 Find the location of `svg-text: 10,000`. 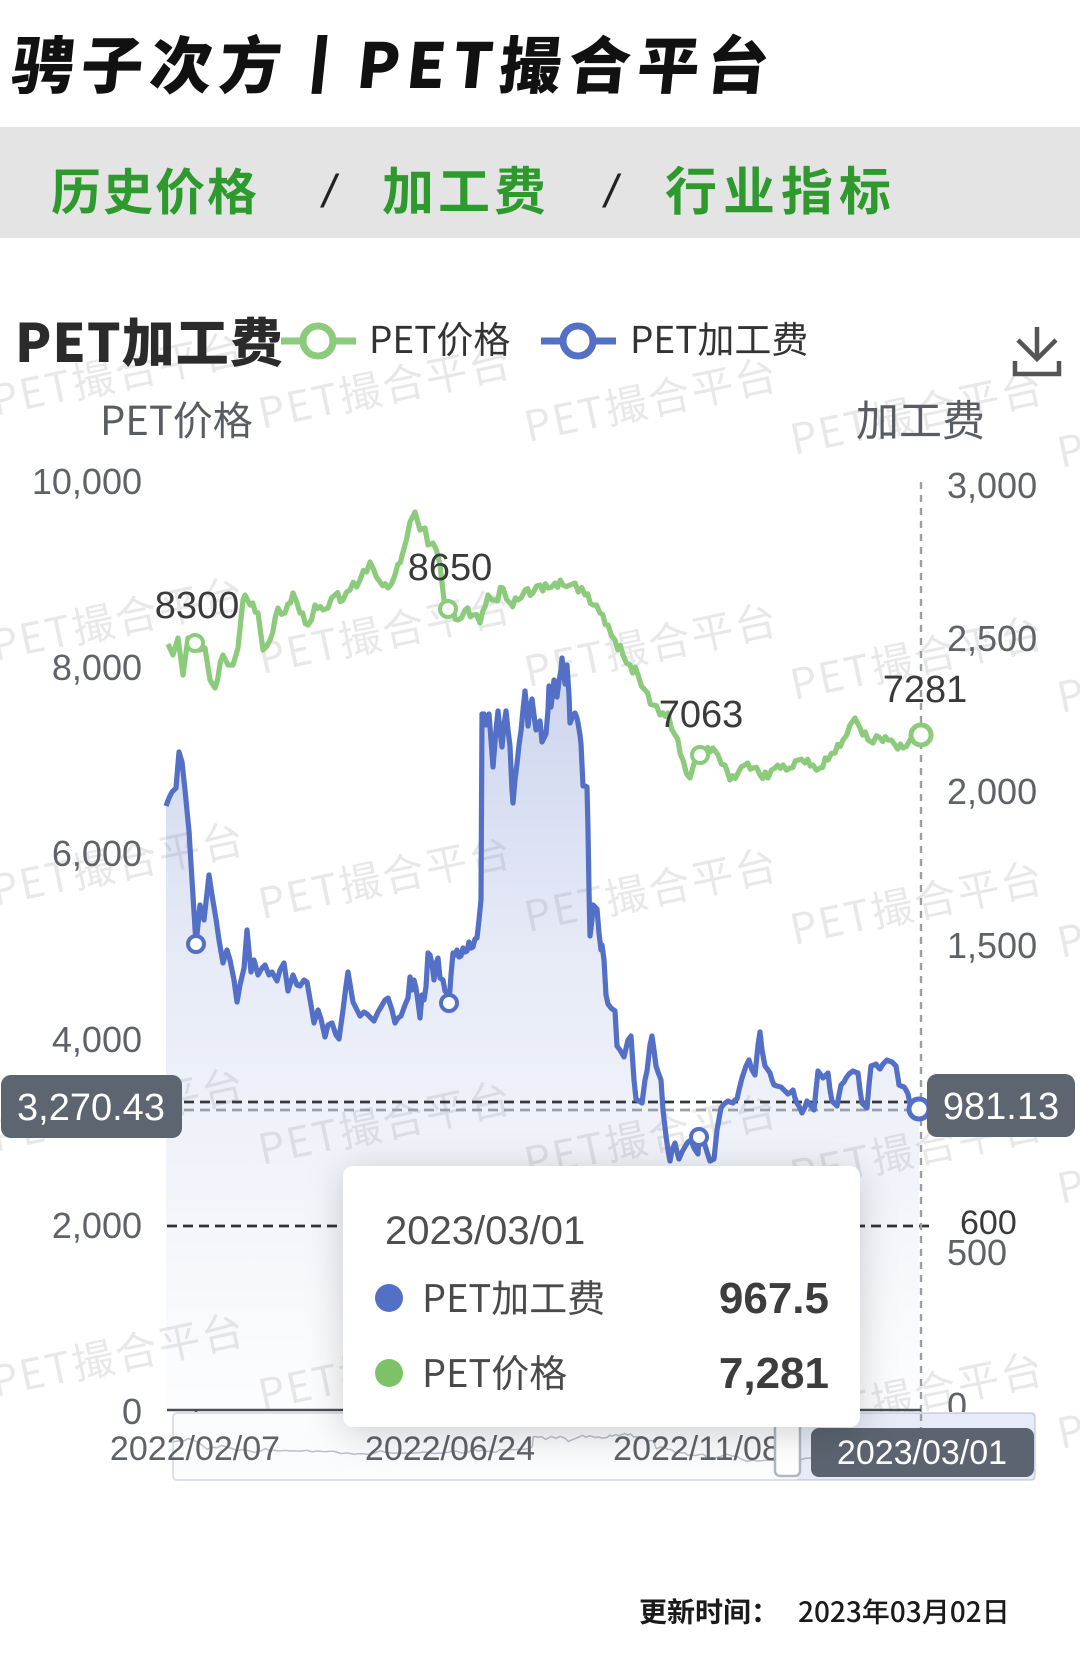

svg-text: 10,000 is located at coordinates (87, 481).